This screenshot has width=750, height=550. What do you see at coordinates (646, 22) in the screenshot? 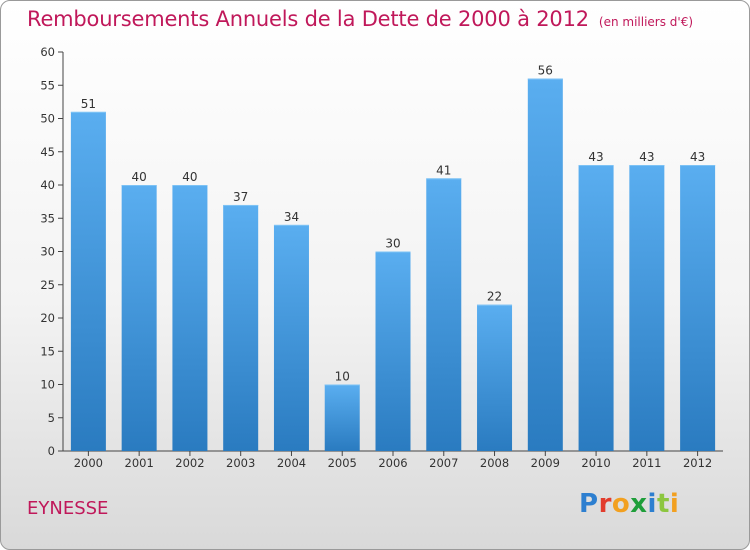
I see `chart-unit: (en milliers d'€)` at bounding box center [646, 22].